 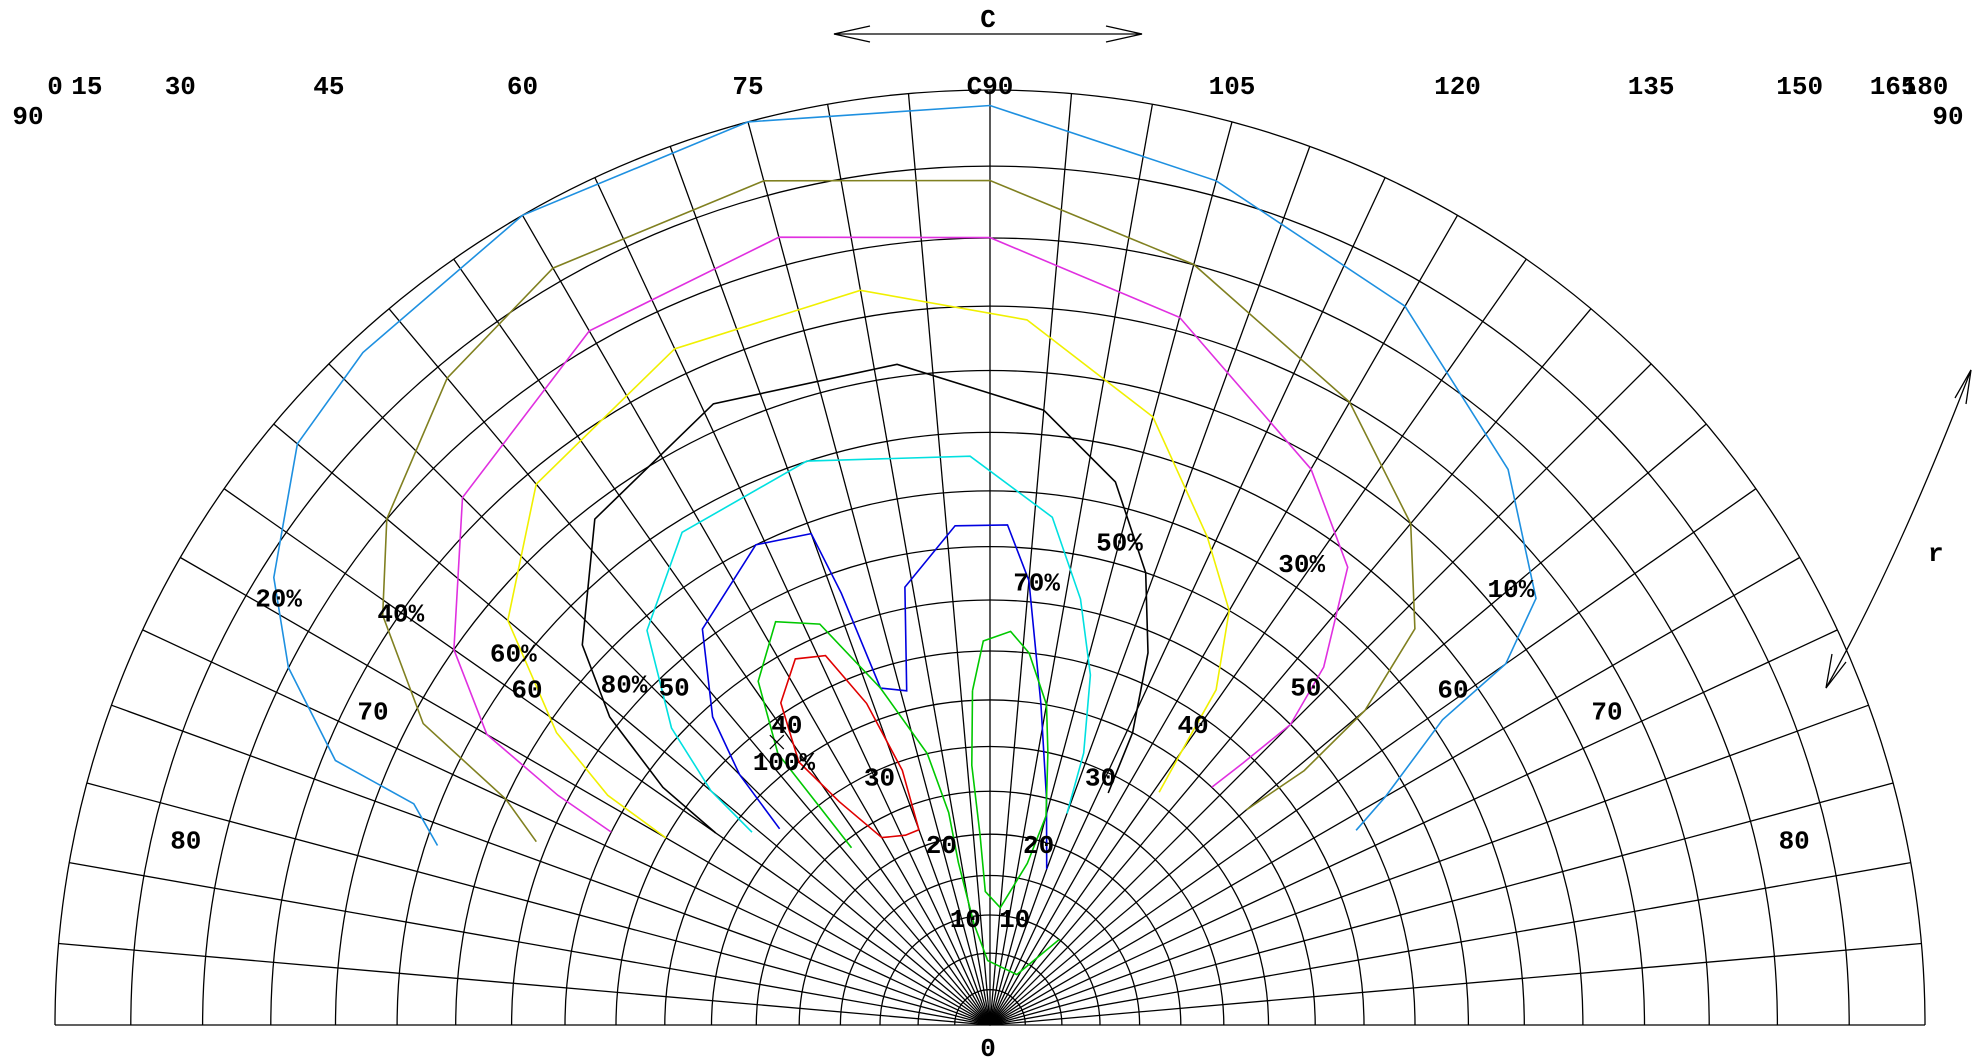 I want to click on c-tick-label: 0, so click(x=55, y=87).